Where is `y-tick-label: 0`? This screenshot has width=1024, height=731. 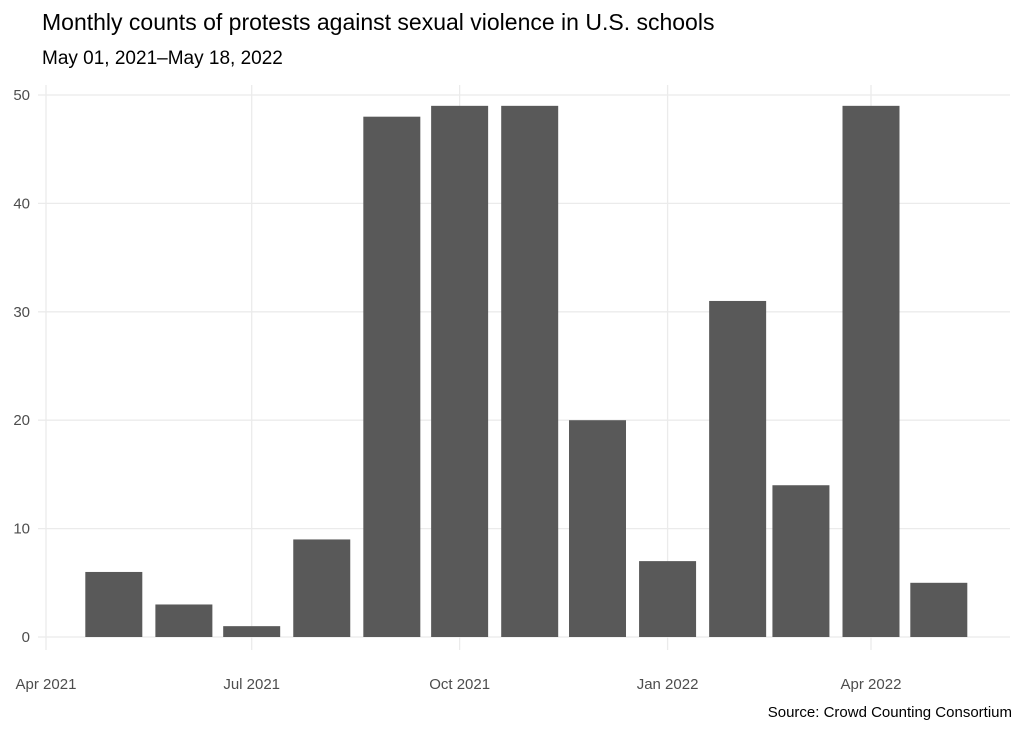
y-tick-label: 0 is located at coordinates (26, 637).